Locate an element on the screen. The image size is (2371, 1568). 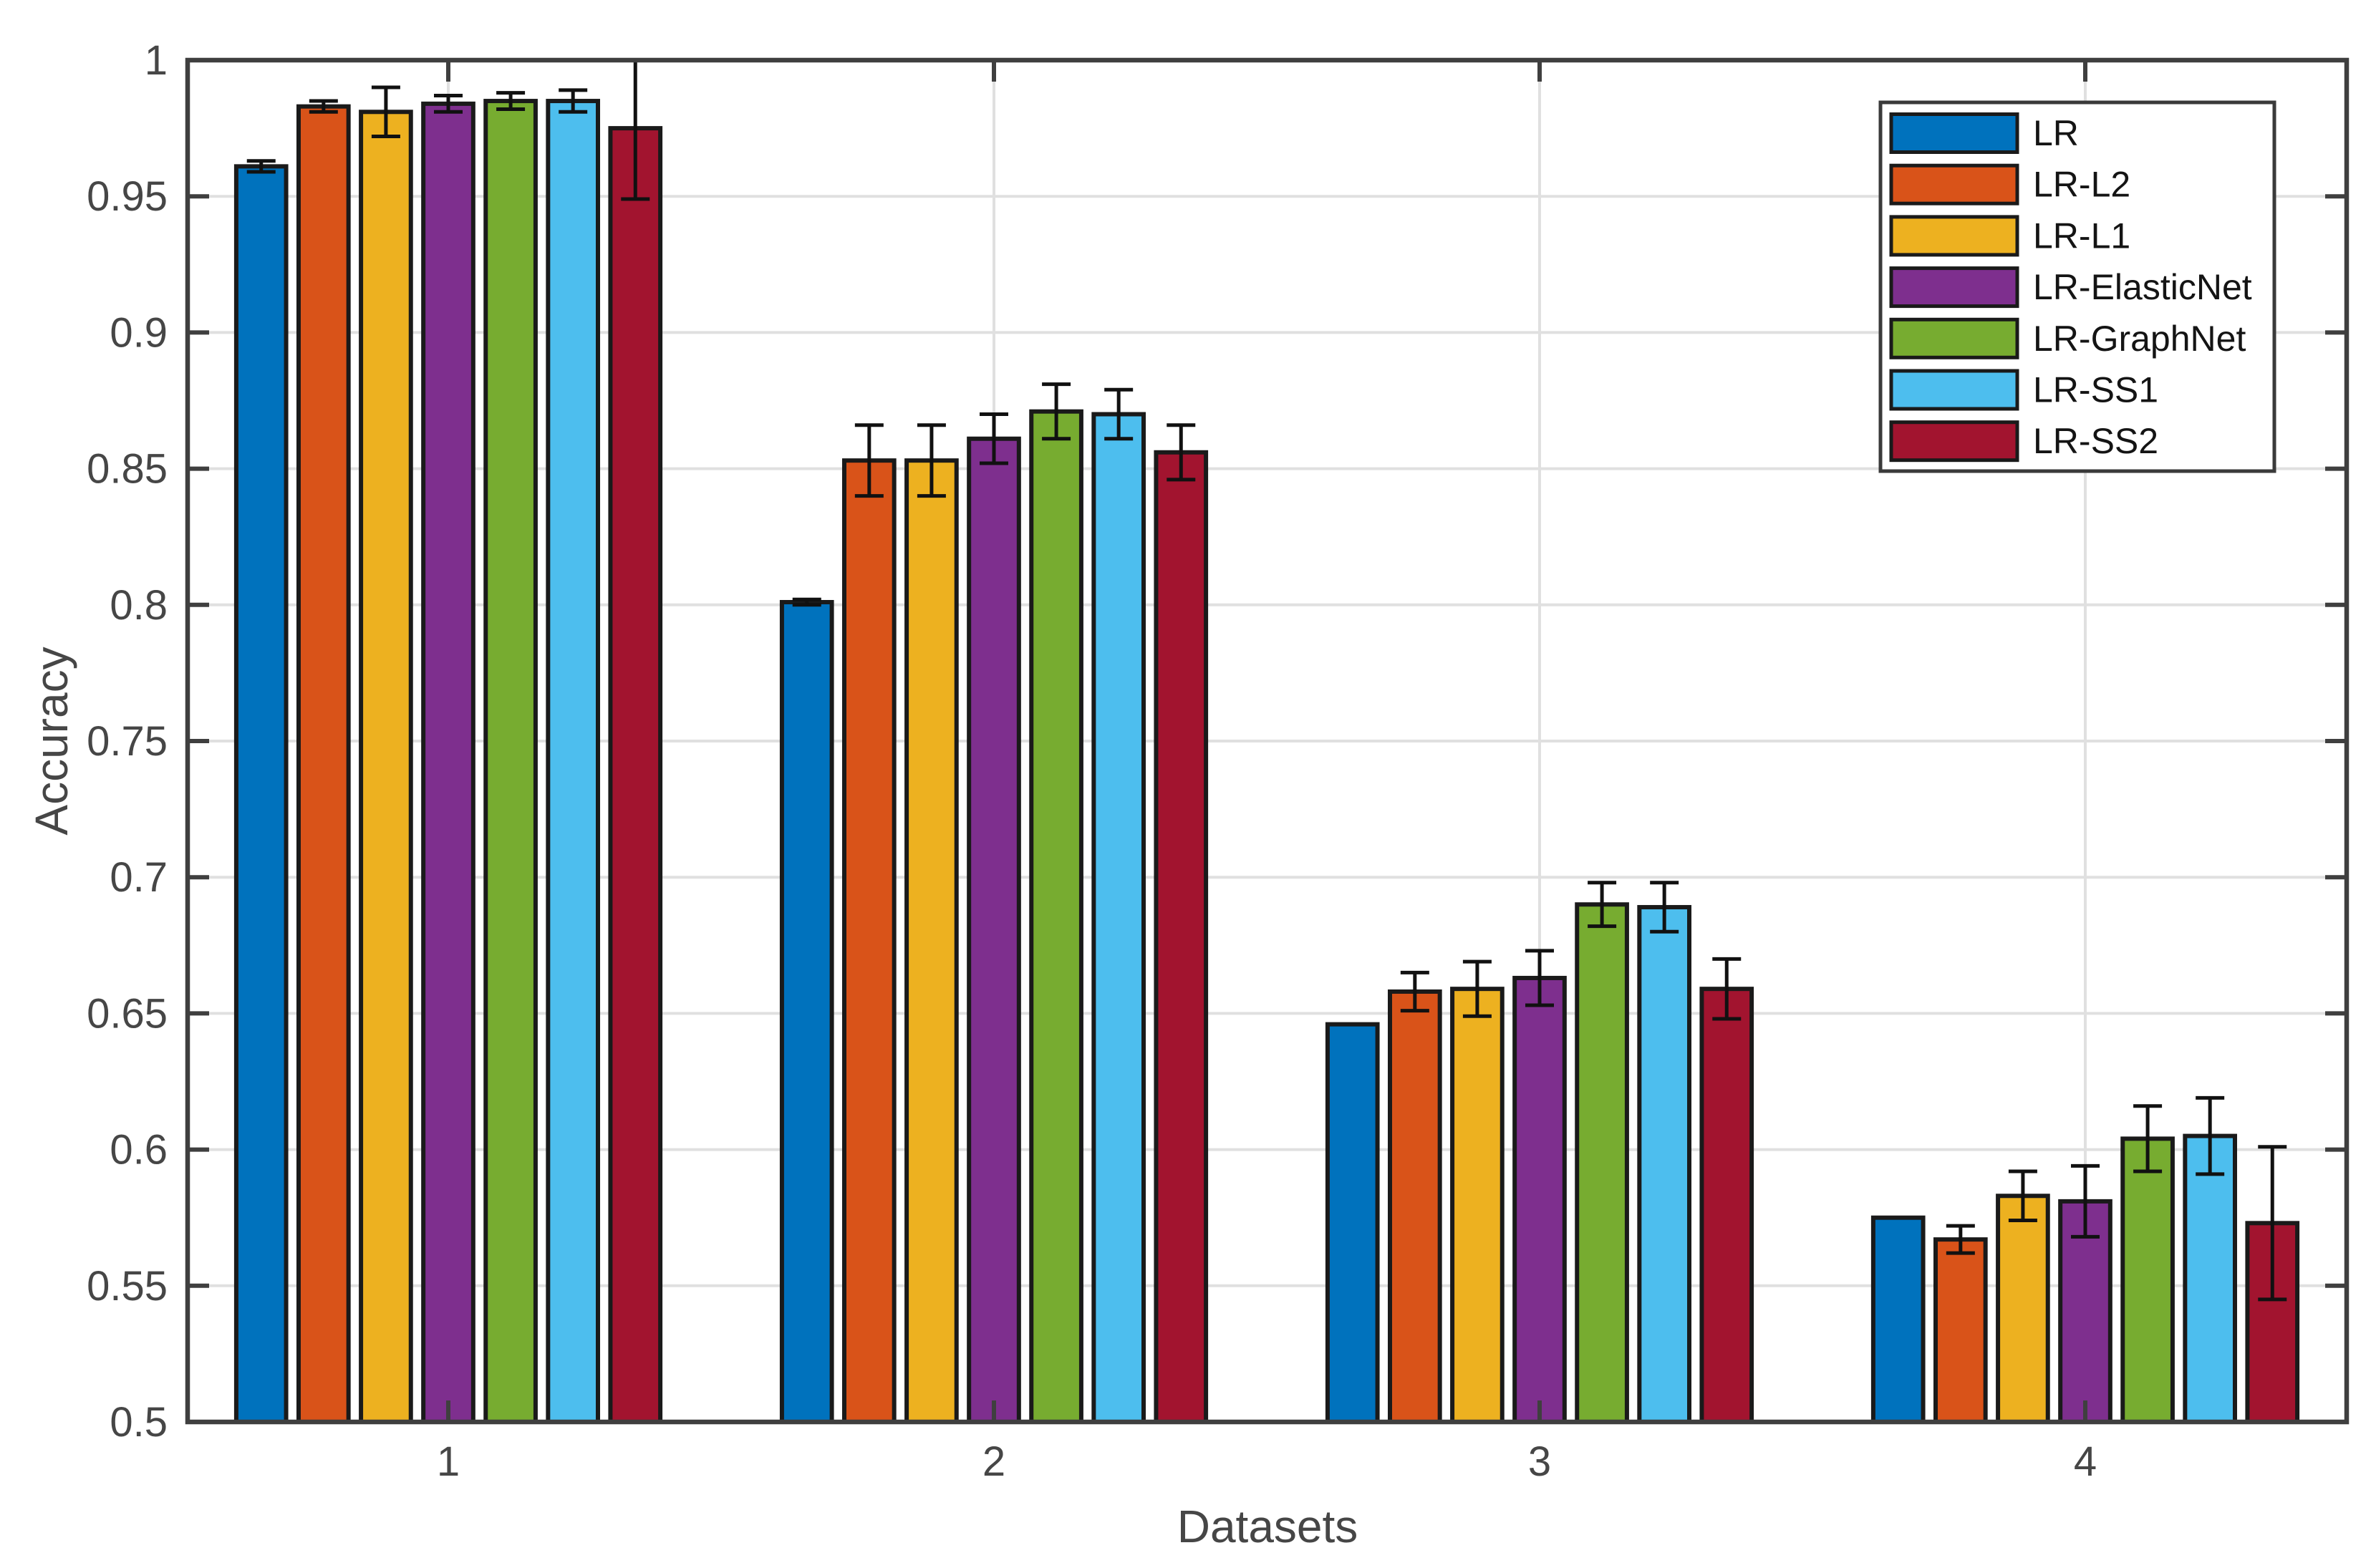
bar-LR-group1 is located at coordinates (261, 794).